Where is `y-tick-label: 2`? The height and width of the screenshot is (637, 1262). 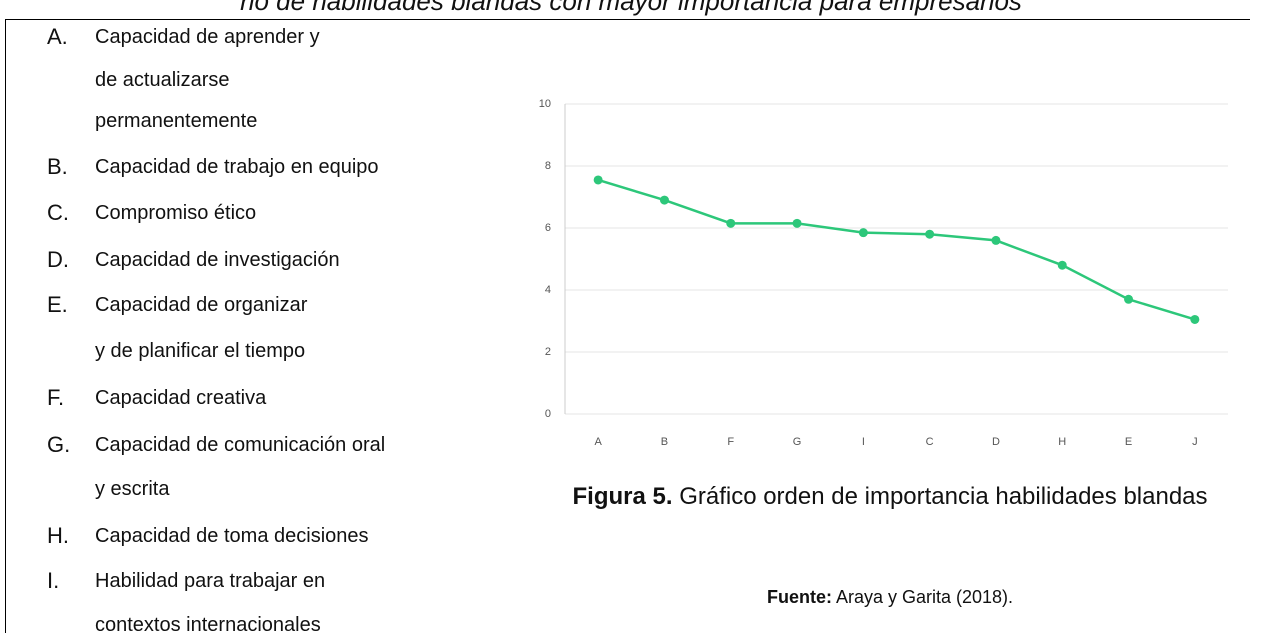
y-tick-label: 2 is located at coordinates (548, 352).